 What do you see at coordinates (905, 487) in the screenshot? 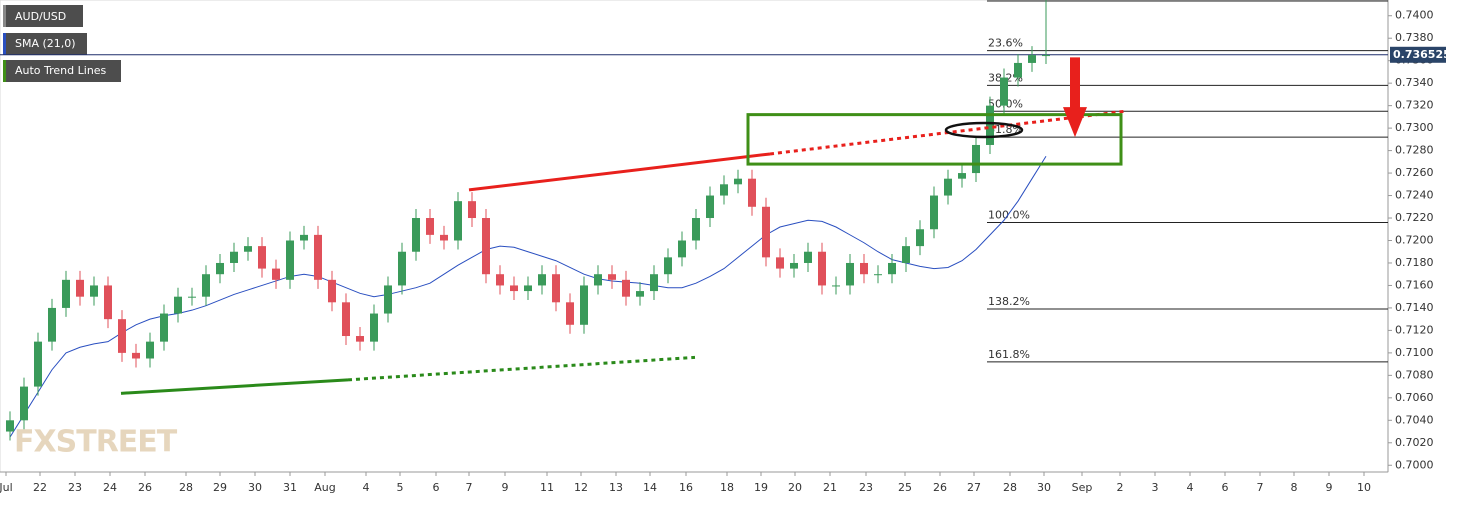
I see `x-tick-label: 25` at bounding box center [905, 487].